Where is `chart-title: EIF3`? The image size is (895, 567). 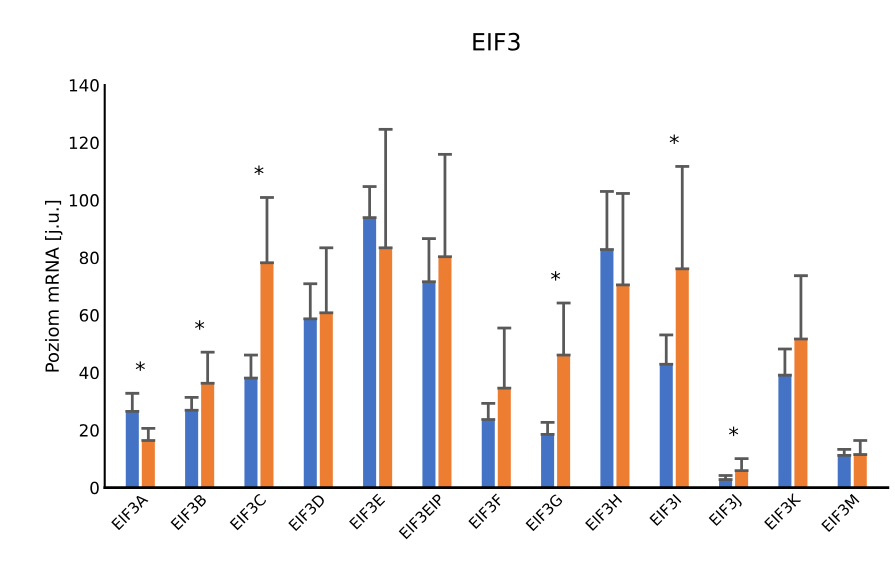
chart-title: EIF3 is located at coordinates (496, 41).